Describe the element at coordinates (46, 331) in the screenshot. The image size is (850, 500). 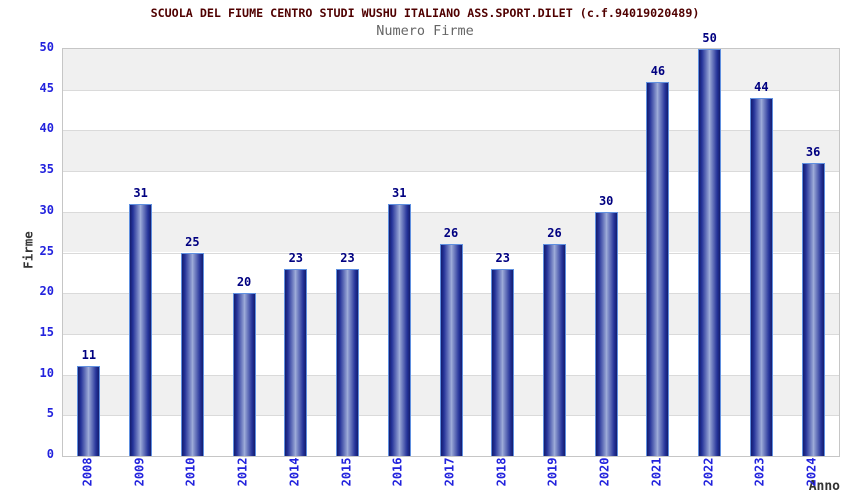
I see `y-tick-label: 15` at that location.